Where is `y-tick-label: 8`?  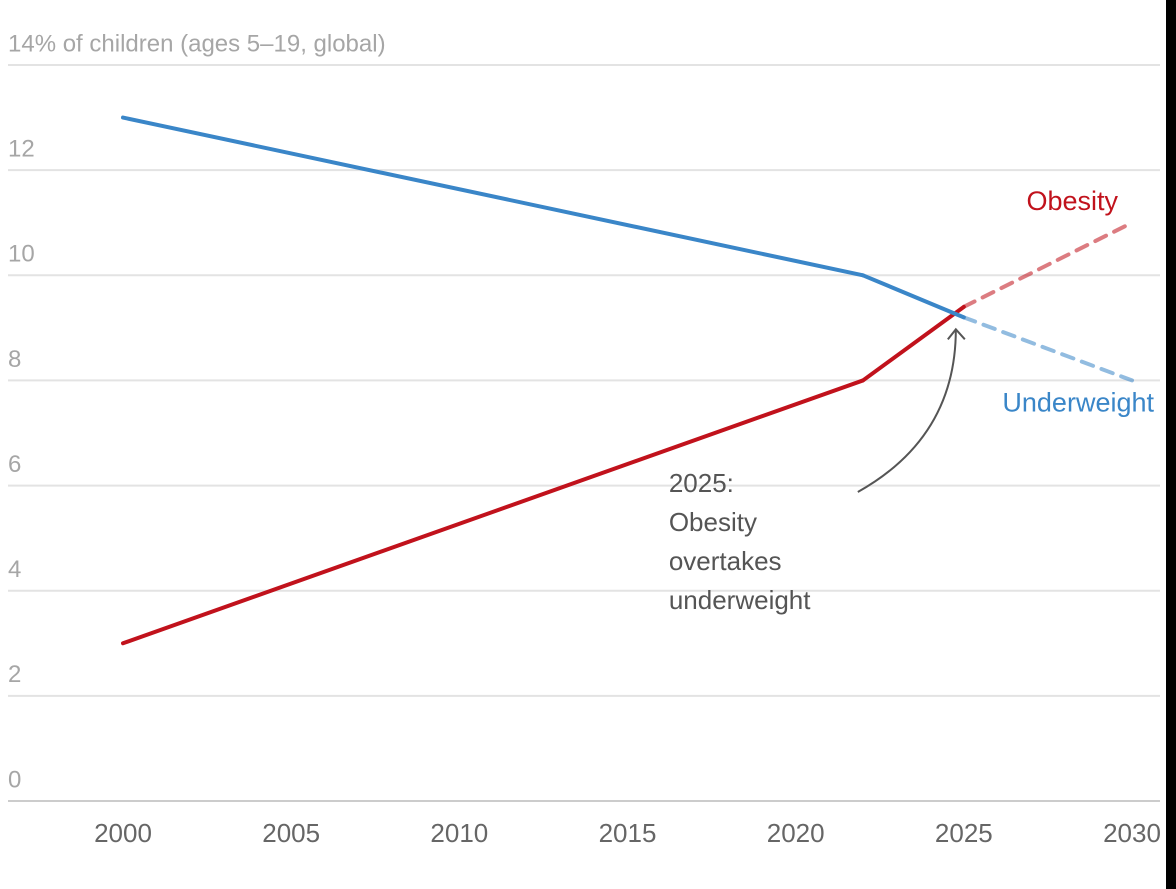 y-tick-label: 8 is located at coordinates (14, 359).